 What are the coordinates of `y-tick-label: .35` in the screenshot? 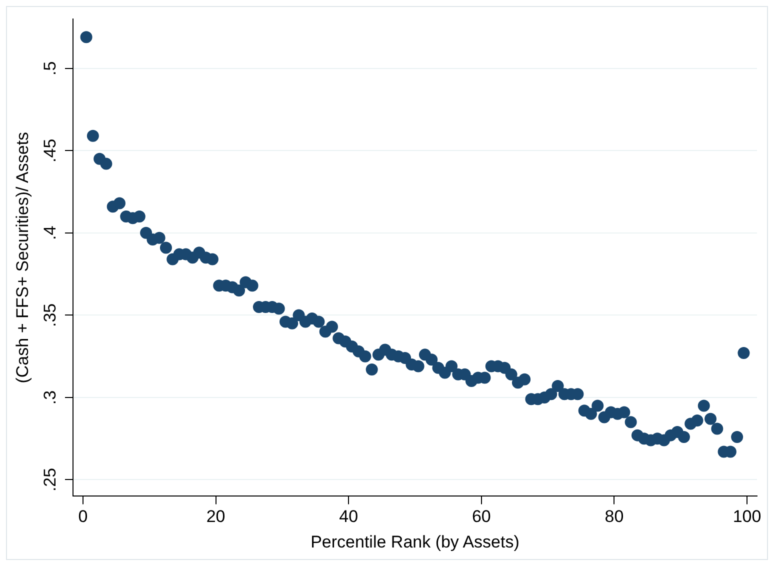 It's located at (50, 315).